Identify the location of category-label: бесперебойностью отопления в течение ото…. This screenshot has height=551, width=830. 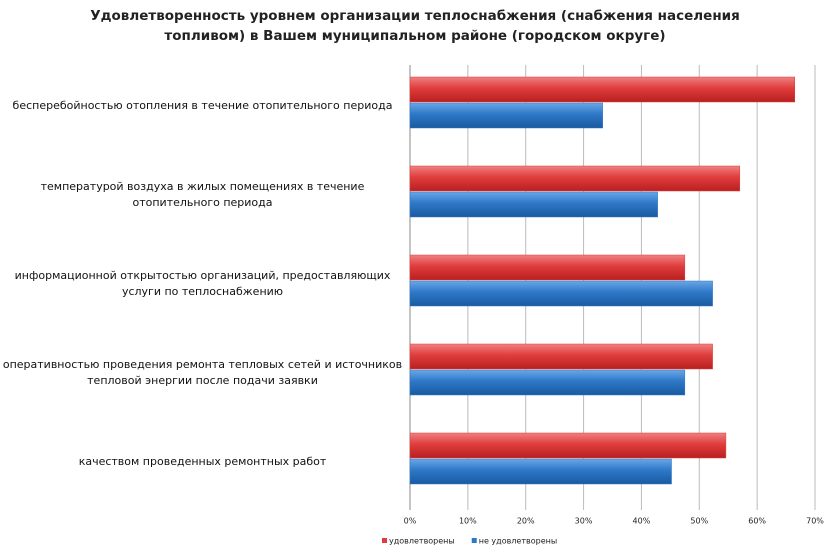
(202, 105).